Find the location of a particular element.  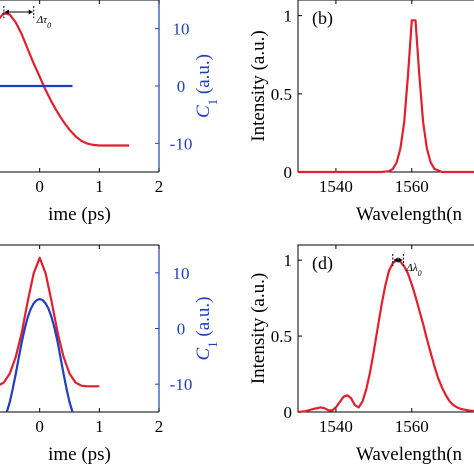

plot-frame is located at coordinates (385, 328).